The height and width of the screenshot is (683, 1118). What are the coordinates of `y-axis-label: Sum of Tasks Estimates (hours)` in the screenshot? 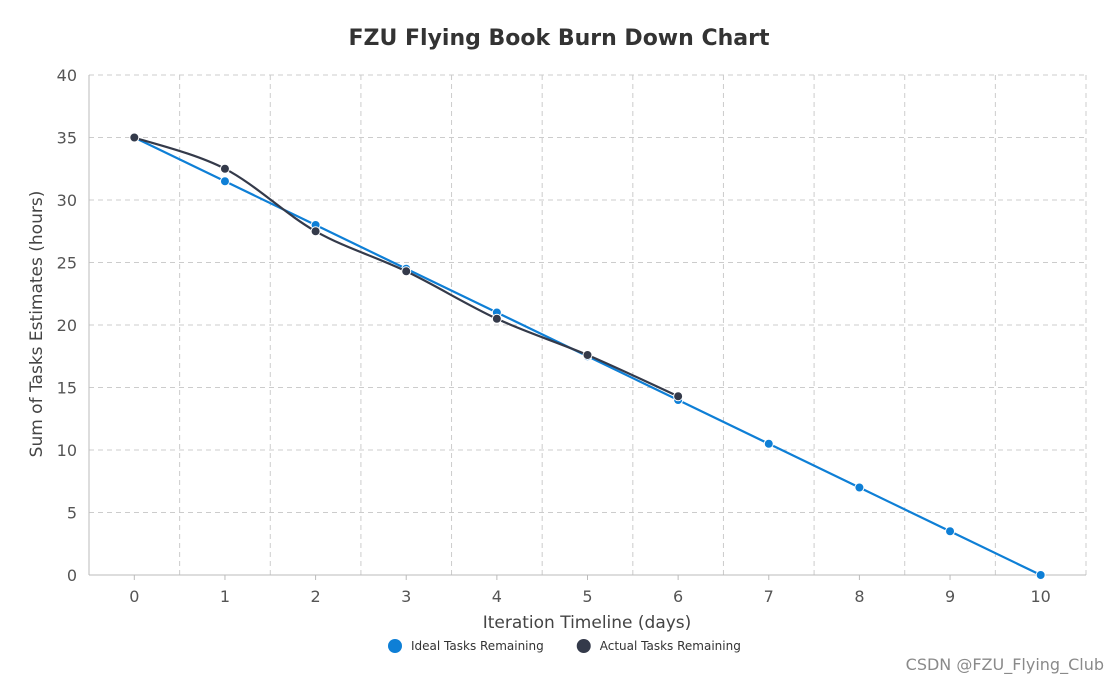 It's located at (37, 324).